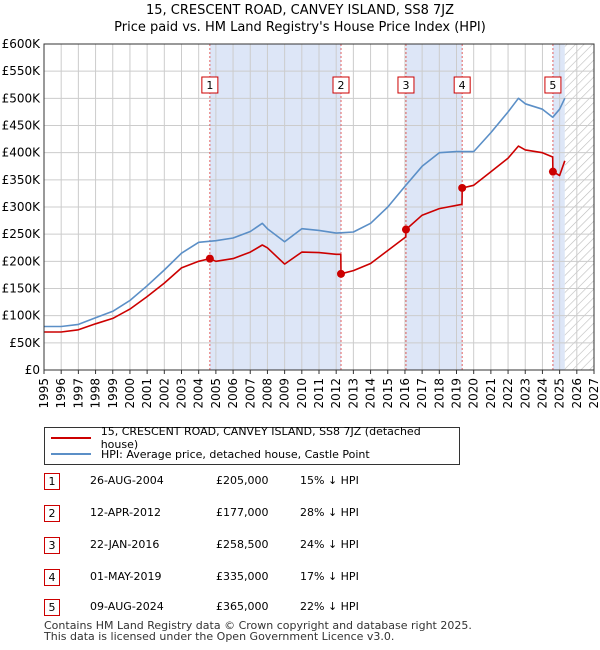  I want to click on sale-date: 22-JAN-2016, so click(125, 544).